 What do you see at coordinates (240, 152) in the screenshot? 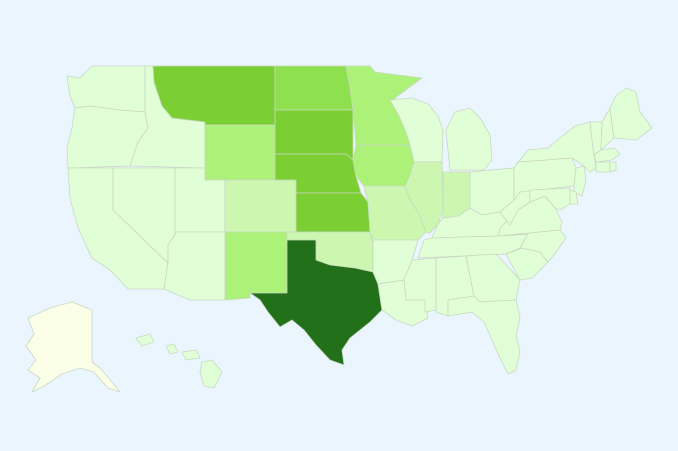
I see `state-wy` at bounding box center [240, 152].